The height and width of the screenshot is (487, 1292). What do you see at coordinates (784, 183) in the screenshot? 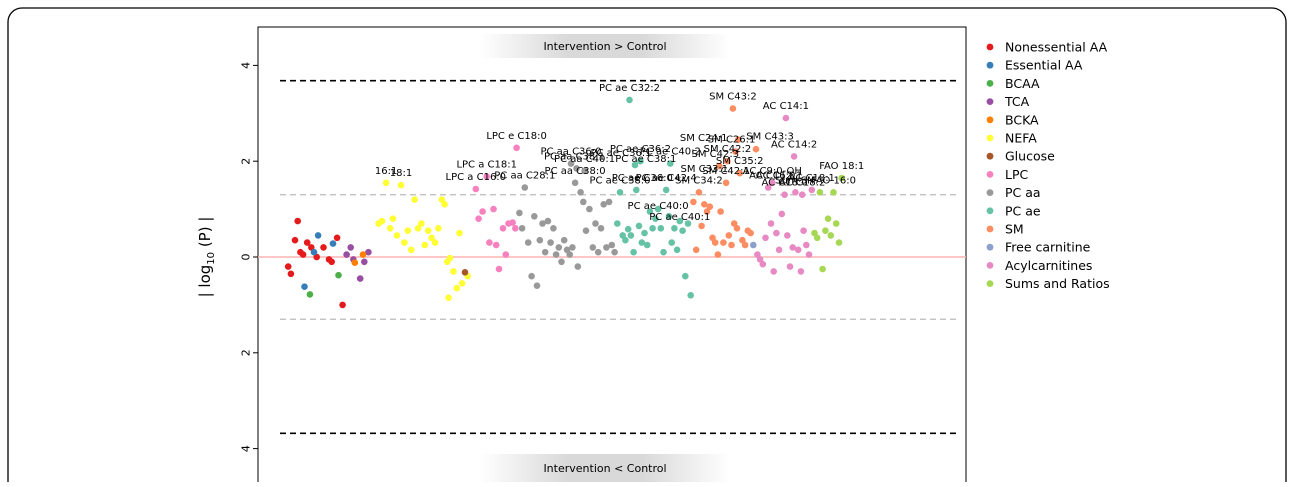
I see `point-annotation: AC C18:0` at bounding box center [784, 183].